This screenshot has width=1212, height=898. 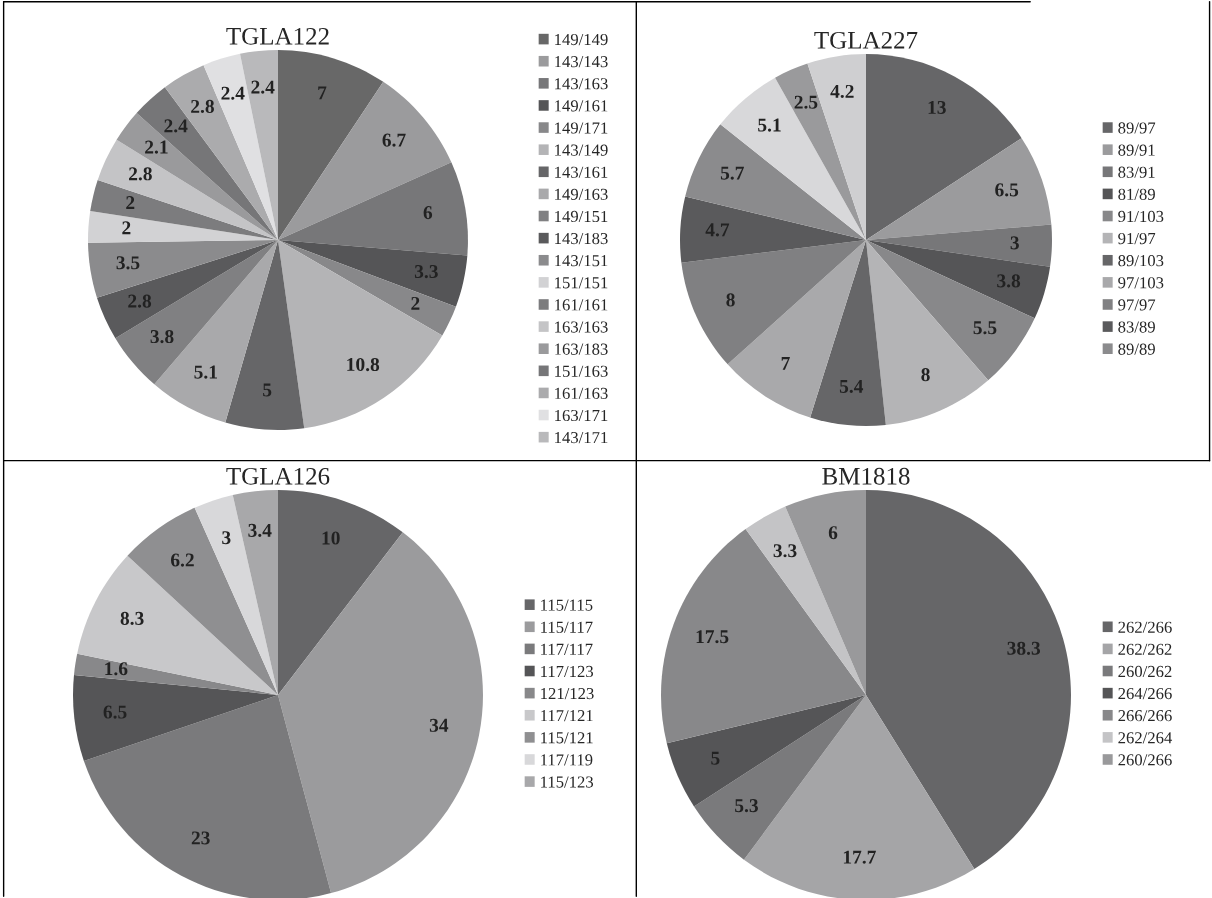 I want to click on legend-label: 151/151, so click(x=581, y=283).